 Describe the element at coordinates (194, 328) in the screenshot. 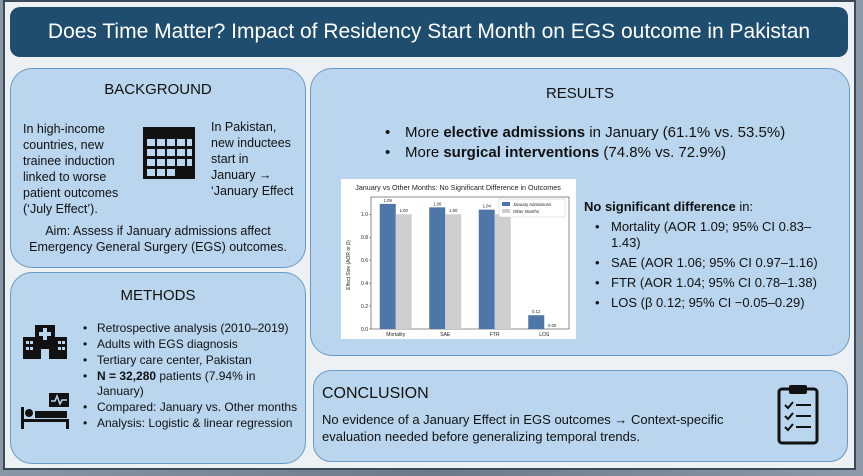

I see `list-item: Retrospective analysis (2010–2019)` at that location.